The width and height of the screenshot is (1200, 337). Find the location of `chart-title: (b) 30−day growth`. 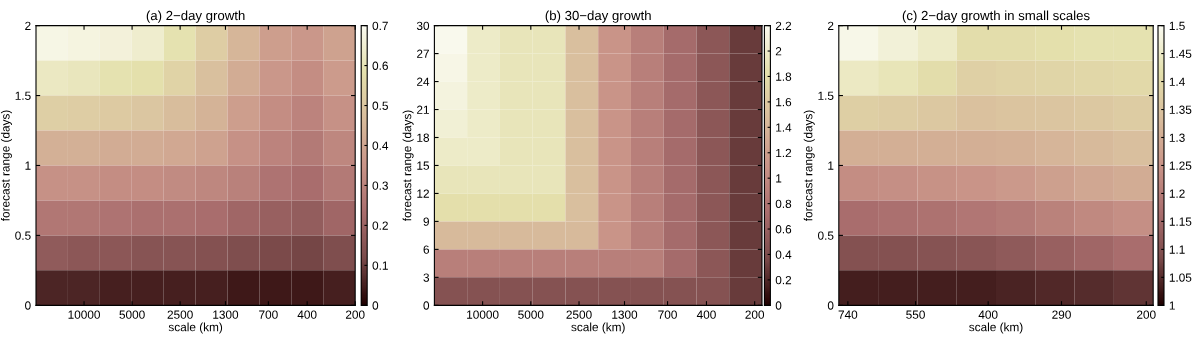

chart-title: (b) 30−day growth is located at coordinates (598, 16).